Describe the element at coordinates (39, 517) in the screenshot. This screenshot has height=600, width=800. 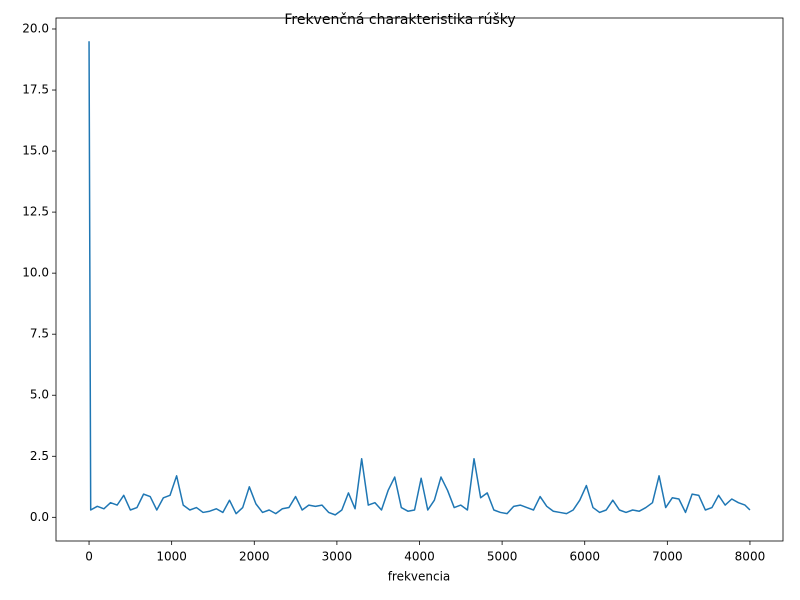
I see `y-tick-label: 0.0` at that location.